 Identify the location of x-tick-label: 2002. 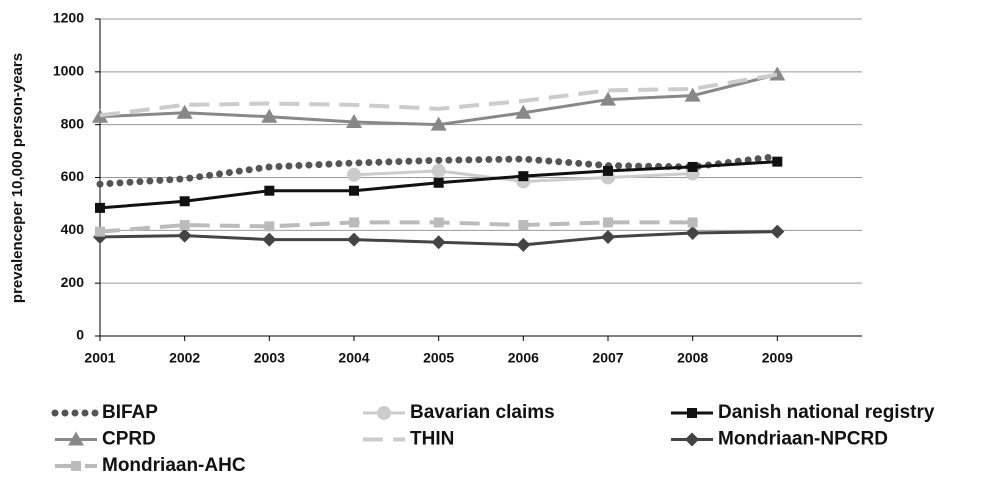
(184, 358).